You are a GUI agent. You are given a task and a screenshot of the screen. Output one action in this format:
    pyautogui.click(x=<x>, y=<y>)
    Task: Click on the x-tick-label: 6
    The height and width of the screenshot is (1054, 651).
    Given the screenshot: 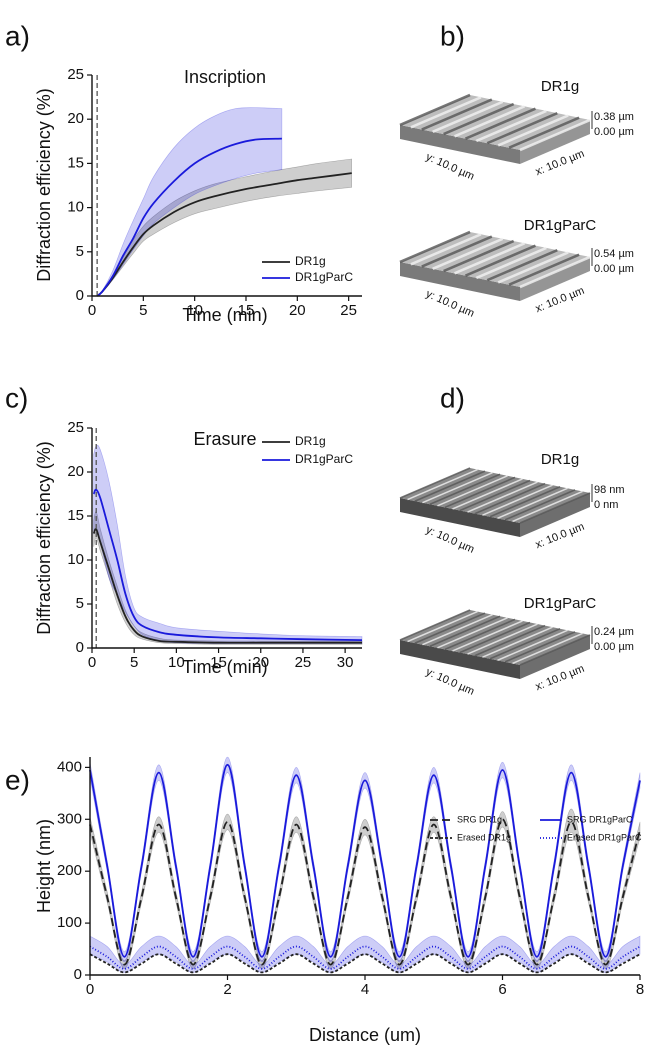 What is the action you would take?
    pyautogui.click(x=502, y=989)
    